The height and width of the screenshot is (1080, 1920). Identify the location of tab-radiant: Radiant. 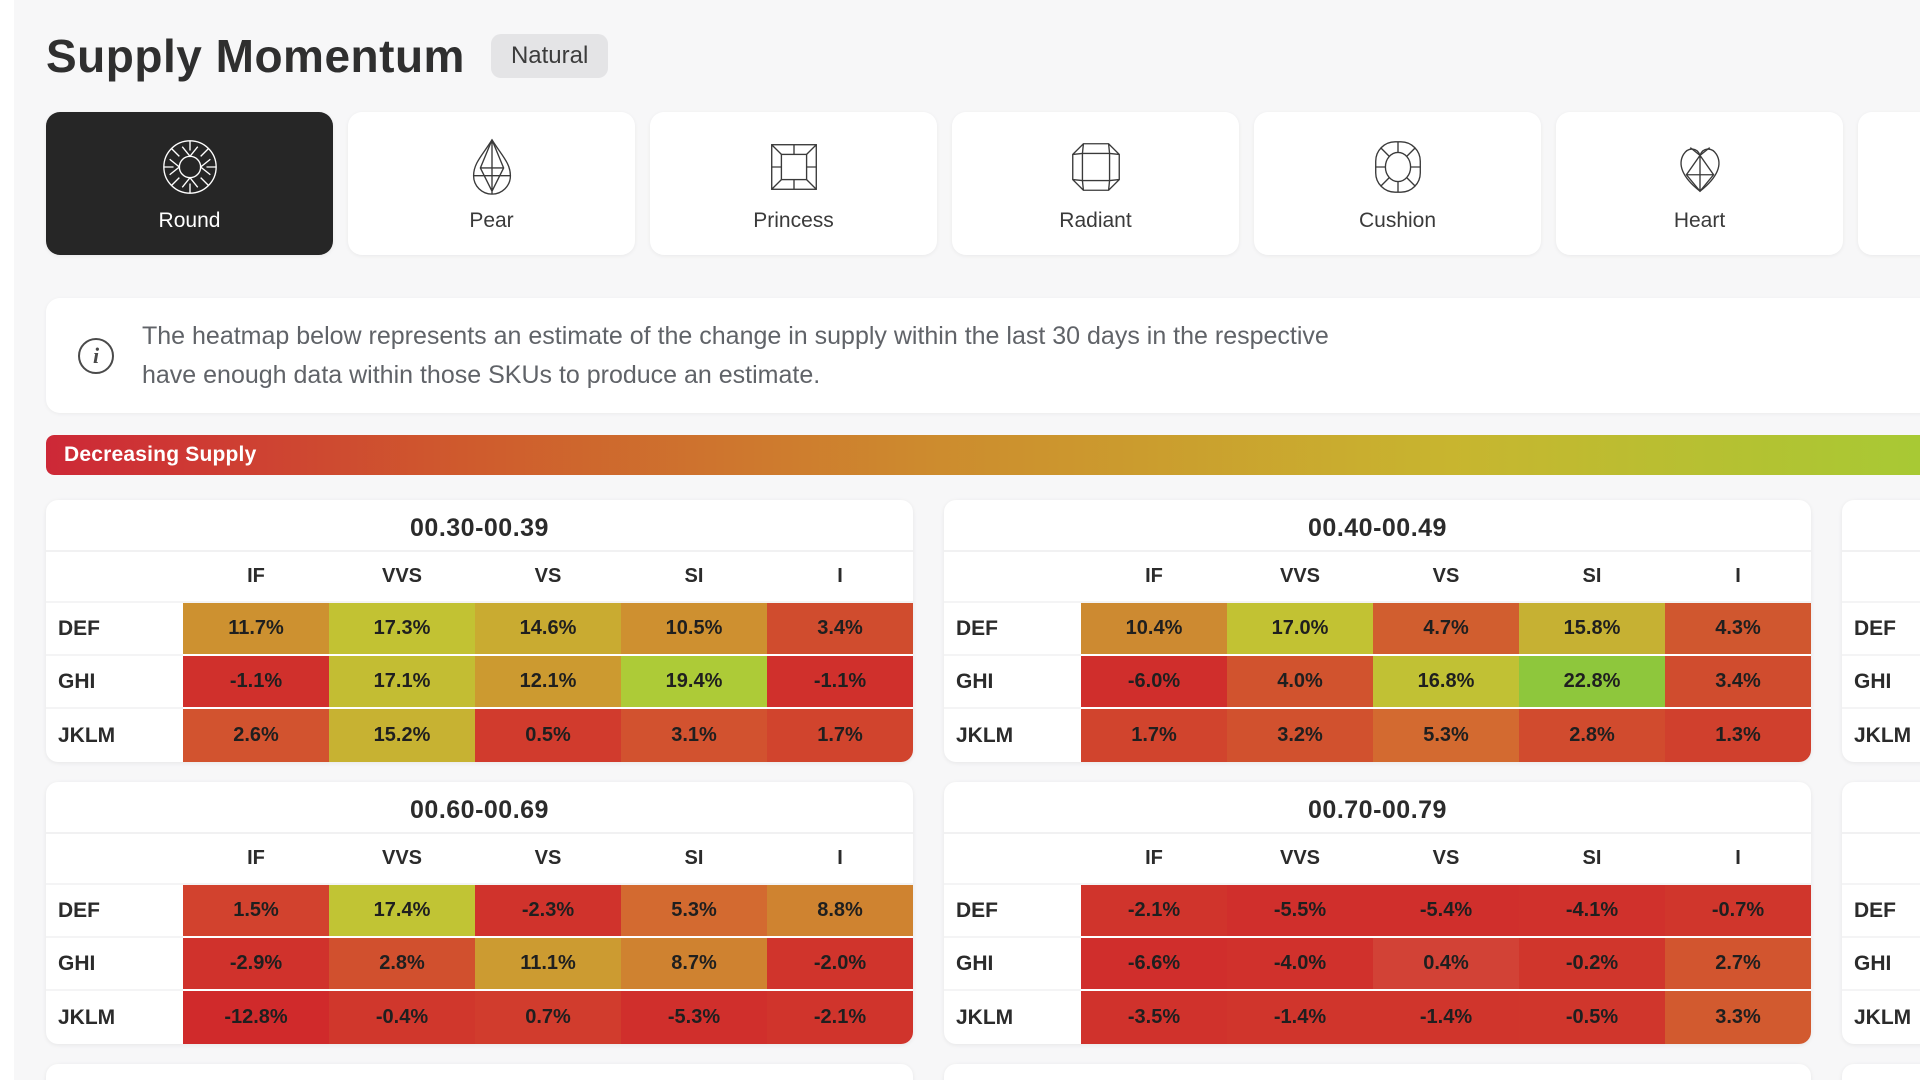
(1095, 183).